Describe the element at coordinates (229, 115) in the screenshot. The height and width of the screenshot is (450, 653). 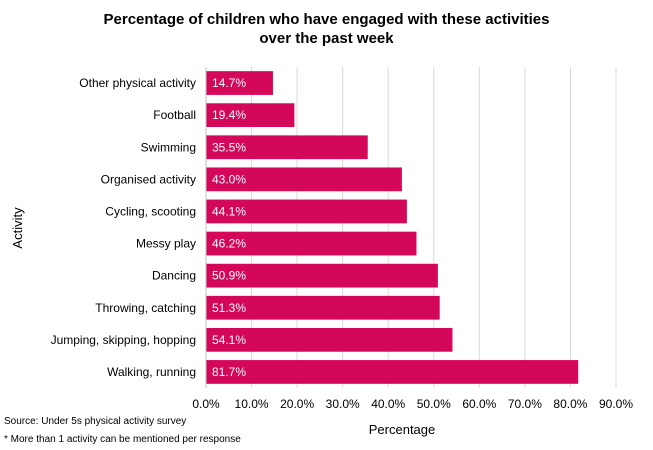
I see `bar-value-label: 19.4%` at that location.